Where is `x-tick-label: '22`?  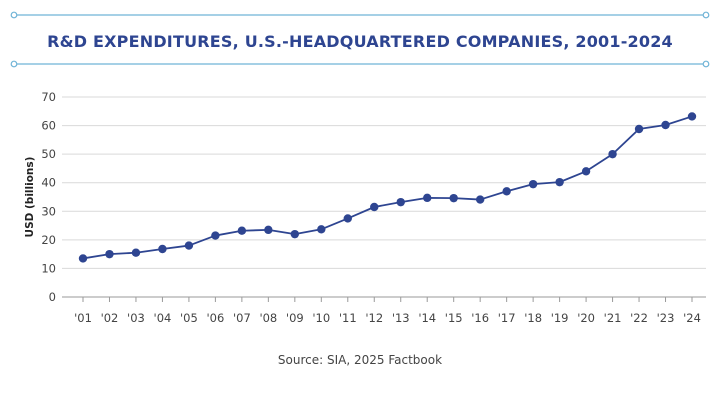 x-tick-label: '22 is located at coordinates (639, 318).